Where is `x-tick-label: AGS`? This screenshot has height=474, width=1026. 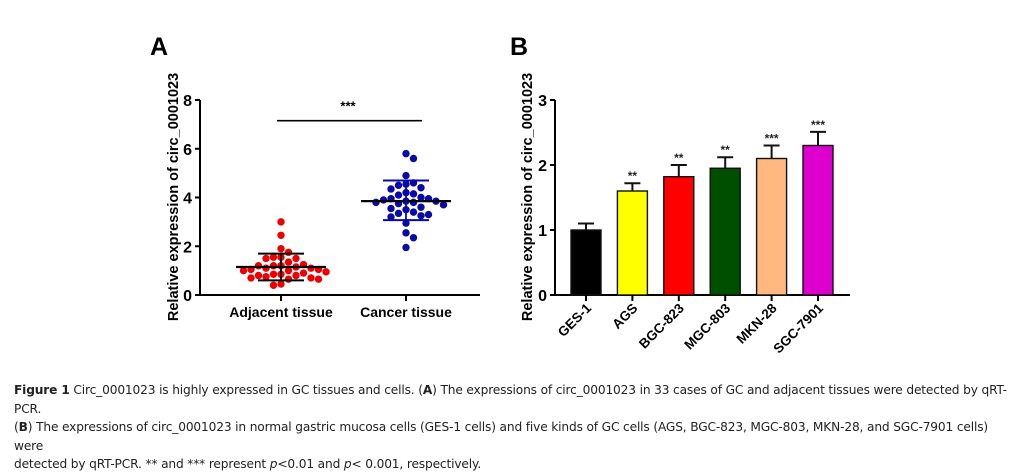
x-tick-label: AGS is located at coordinates (624, 316).